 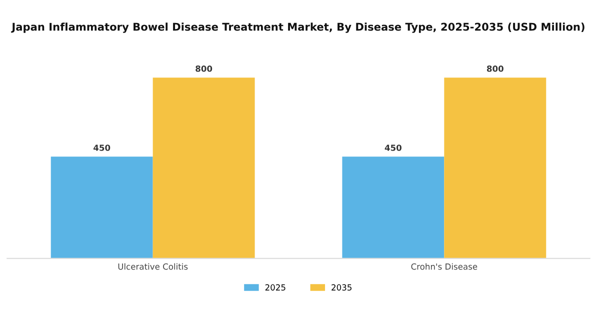 I want to click on chart-title: Japan Inflammatory Bowel Disease Treatment Market, By Disease Type, 2025-2035 (USD Million), so click(x=297, y=27).